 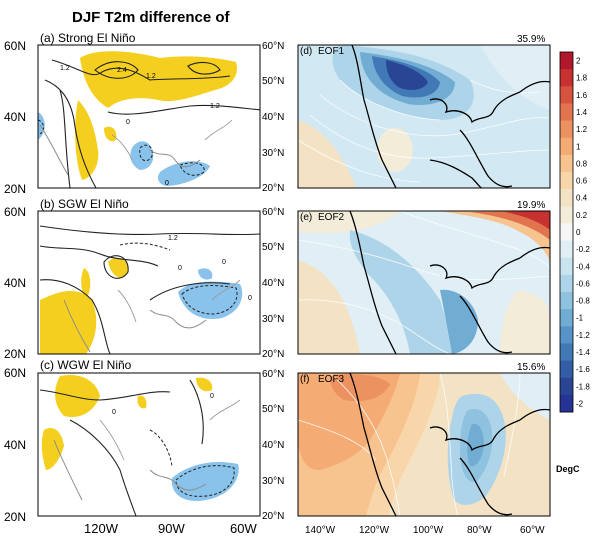 I want to click on panel-f-variance: 15.6%, so click(x=531, y=367).